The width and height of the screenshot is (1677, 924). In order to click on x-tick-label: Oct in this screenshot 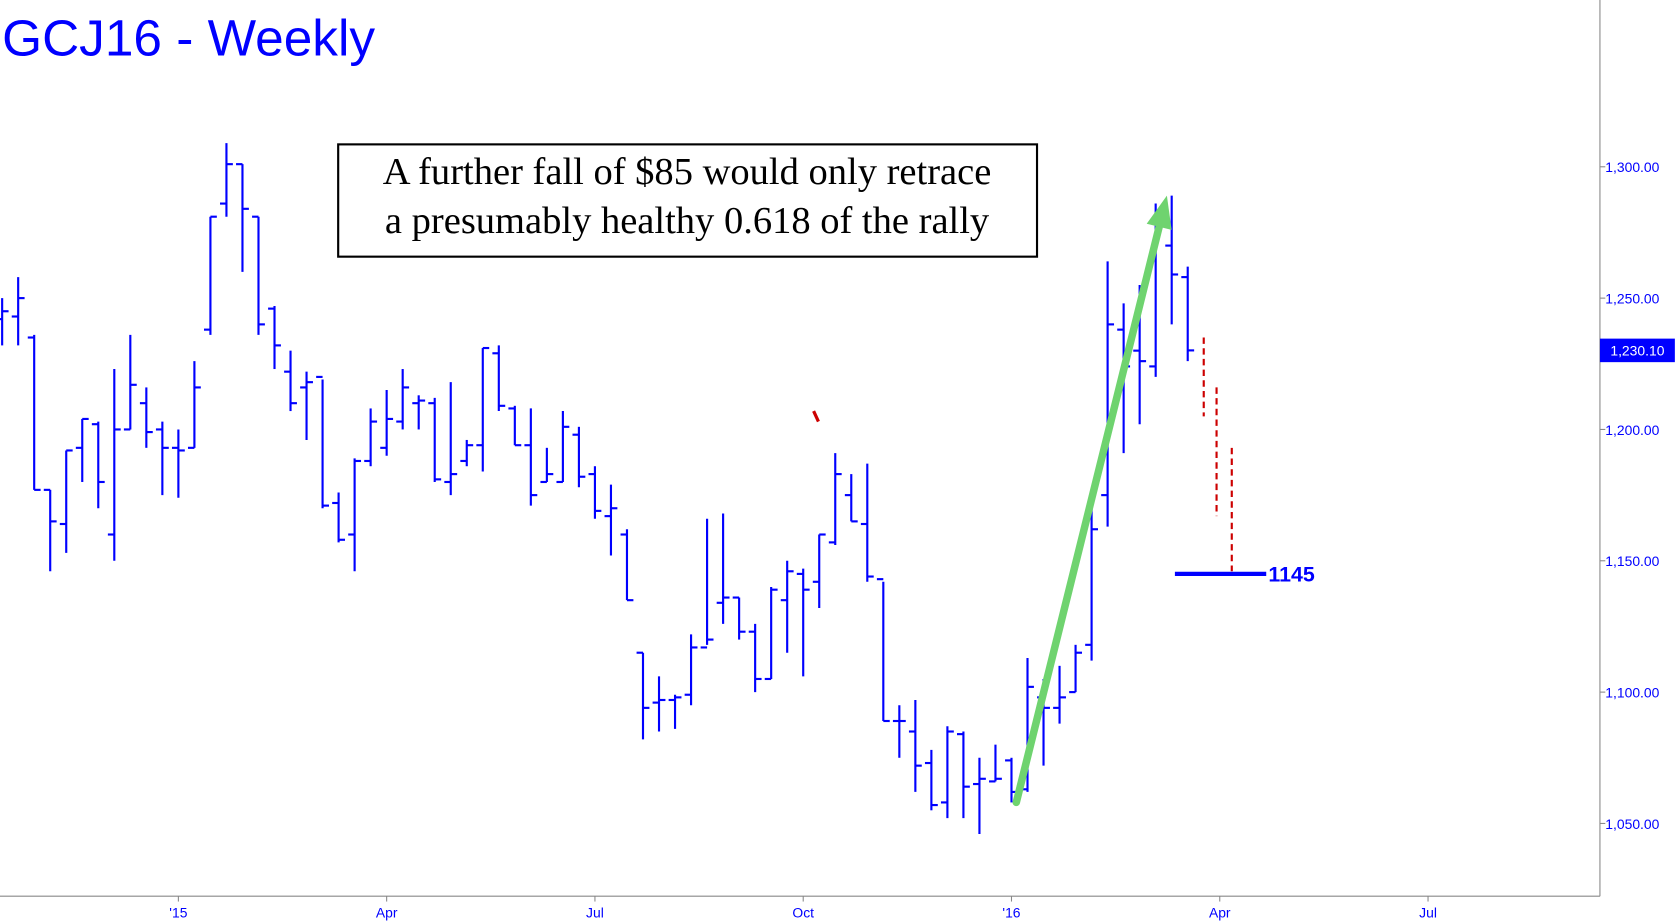, I will do `click(803, 913)`.